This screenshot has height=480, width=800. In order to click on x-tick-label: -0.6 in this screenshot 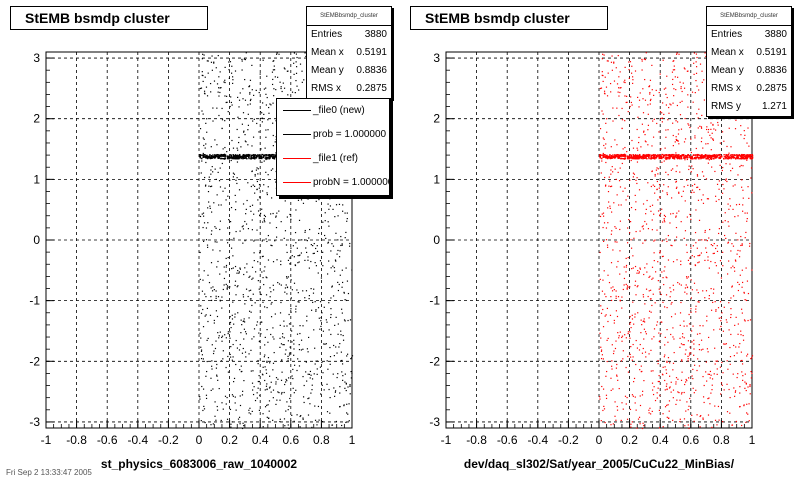, I will do `click(107, 440)`.